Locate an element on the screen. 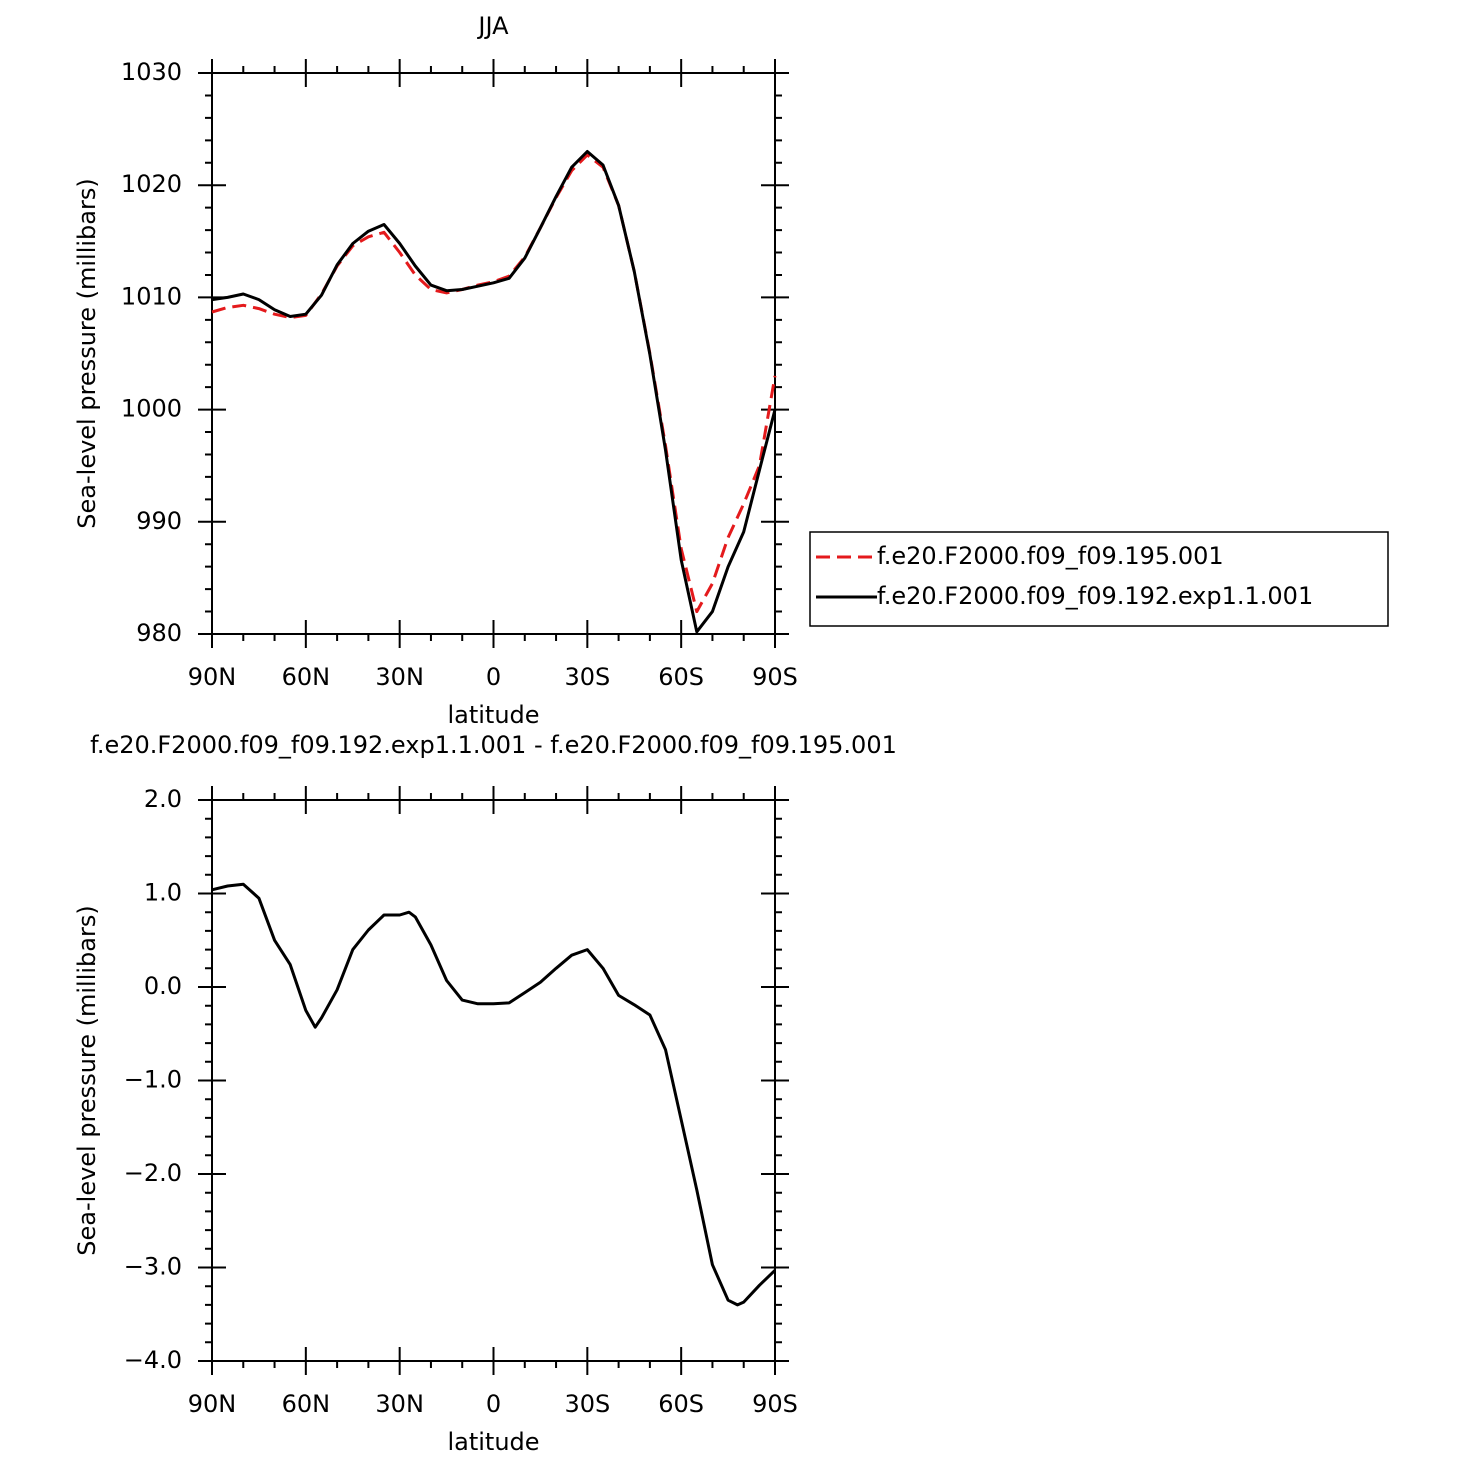 Image resolution: width=1463 pixels, height=1463 pixels. legend-label: f.e20.F2000.f09_f09.195.001 is located at coordinates (1050, 556).